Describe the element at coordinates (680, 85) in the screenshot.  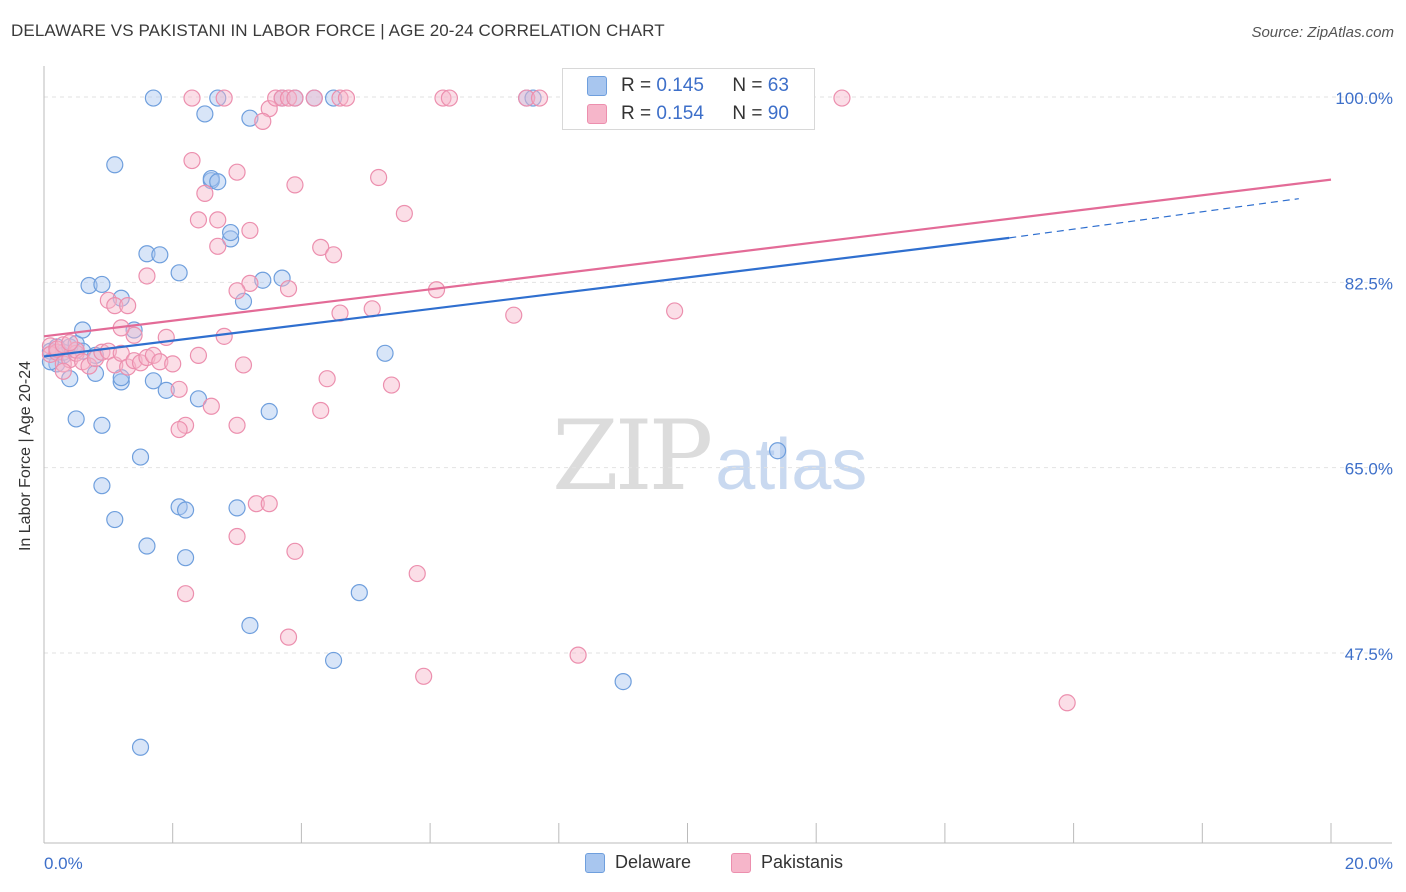
I see `r-value: 0.145` at that location.